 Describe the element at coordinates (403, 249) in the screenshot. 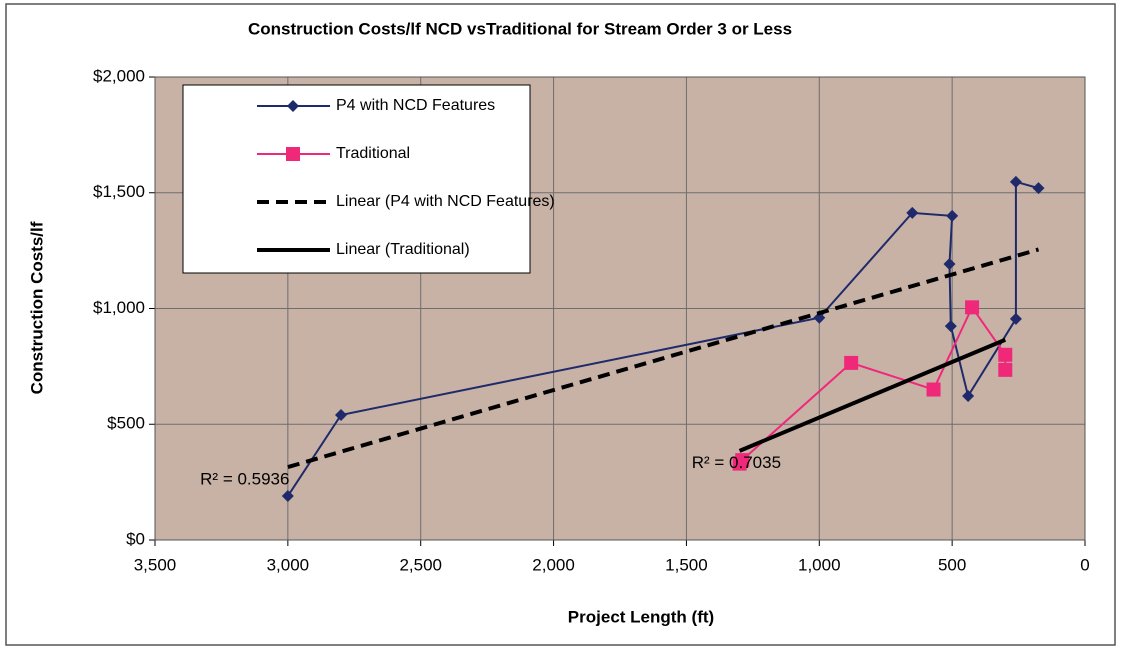

I see `legend-label: Linear (Traditional)` at that location.